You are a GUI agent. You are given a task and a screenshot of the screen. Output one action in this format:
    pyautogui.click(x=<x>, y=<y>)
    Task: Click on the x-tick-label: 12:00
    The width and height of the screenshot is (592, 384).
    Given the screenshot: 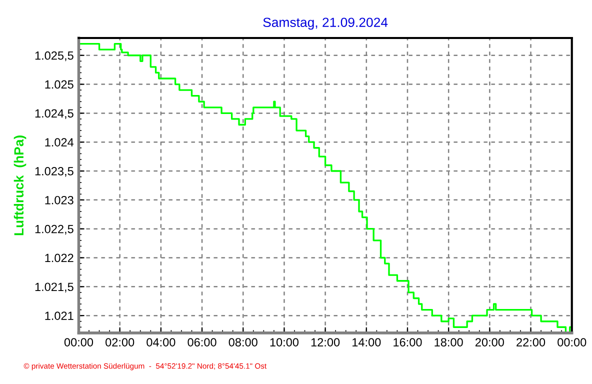 What is the action you would take?
    pyautogui.click(x=325, y=342)
    